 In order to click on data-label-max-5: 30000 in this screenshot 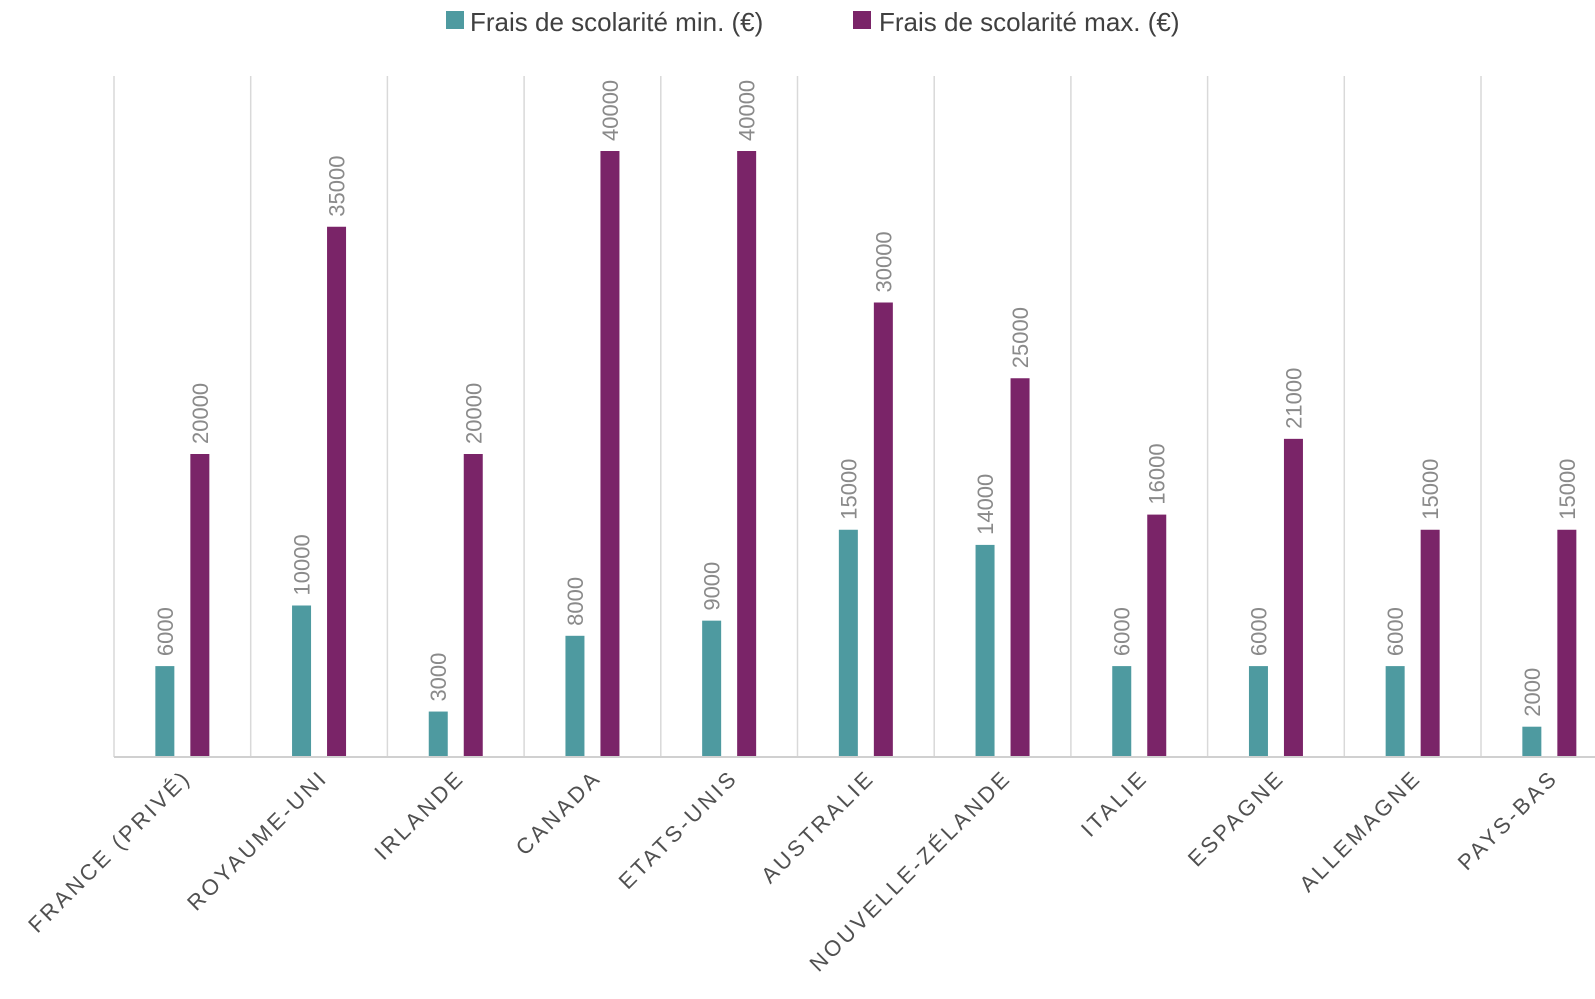, I will do `click(883, 261)`.